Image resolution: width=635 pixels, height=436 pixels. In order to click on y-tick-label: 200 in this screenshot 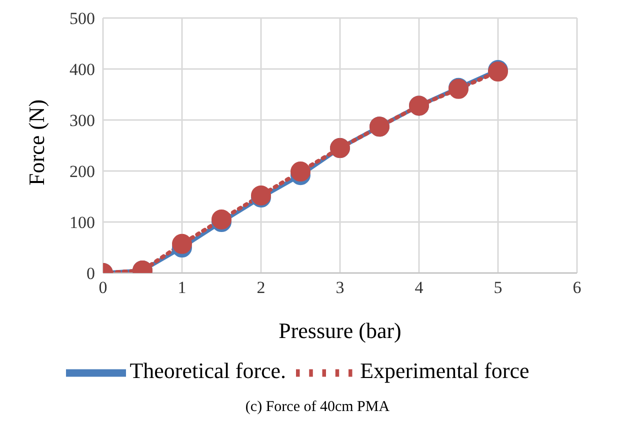, I will do `click(82, 172)`.